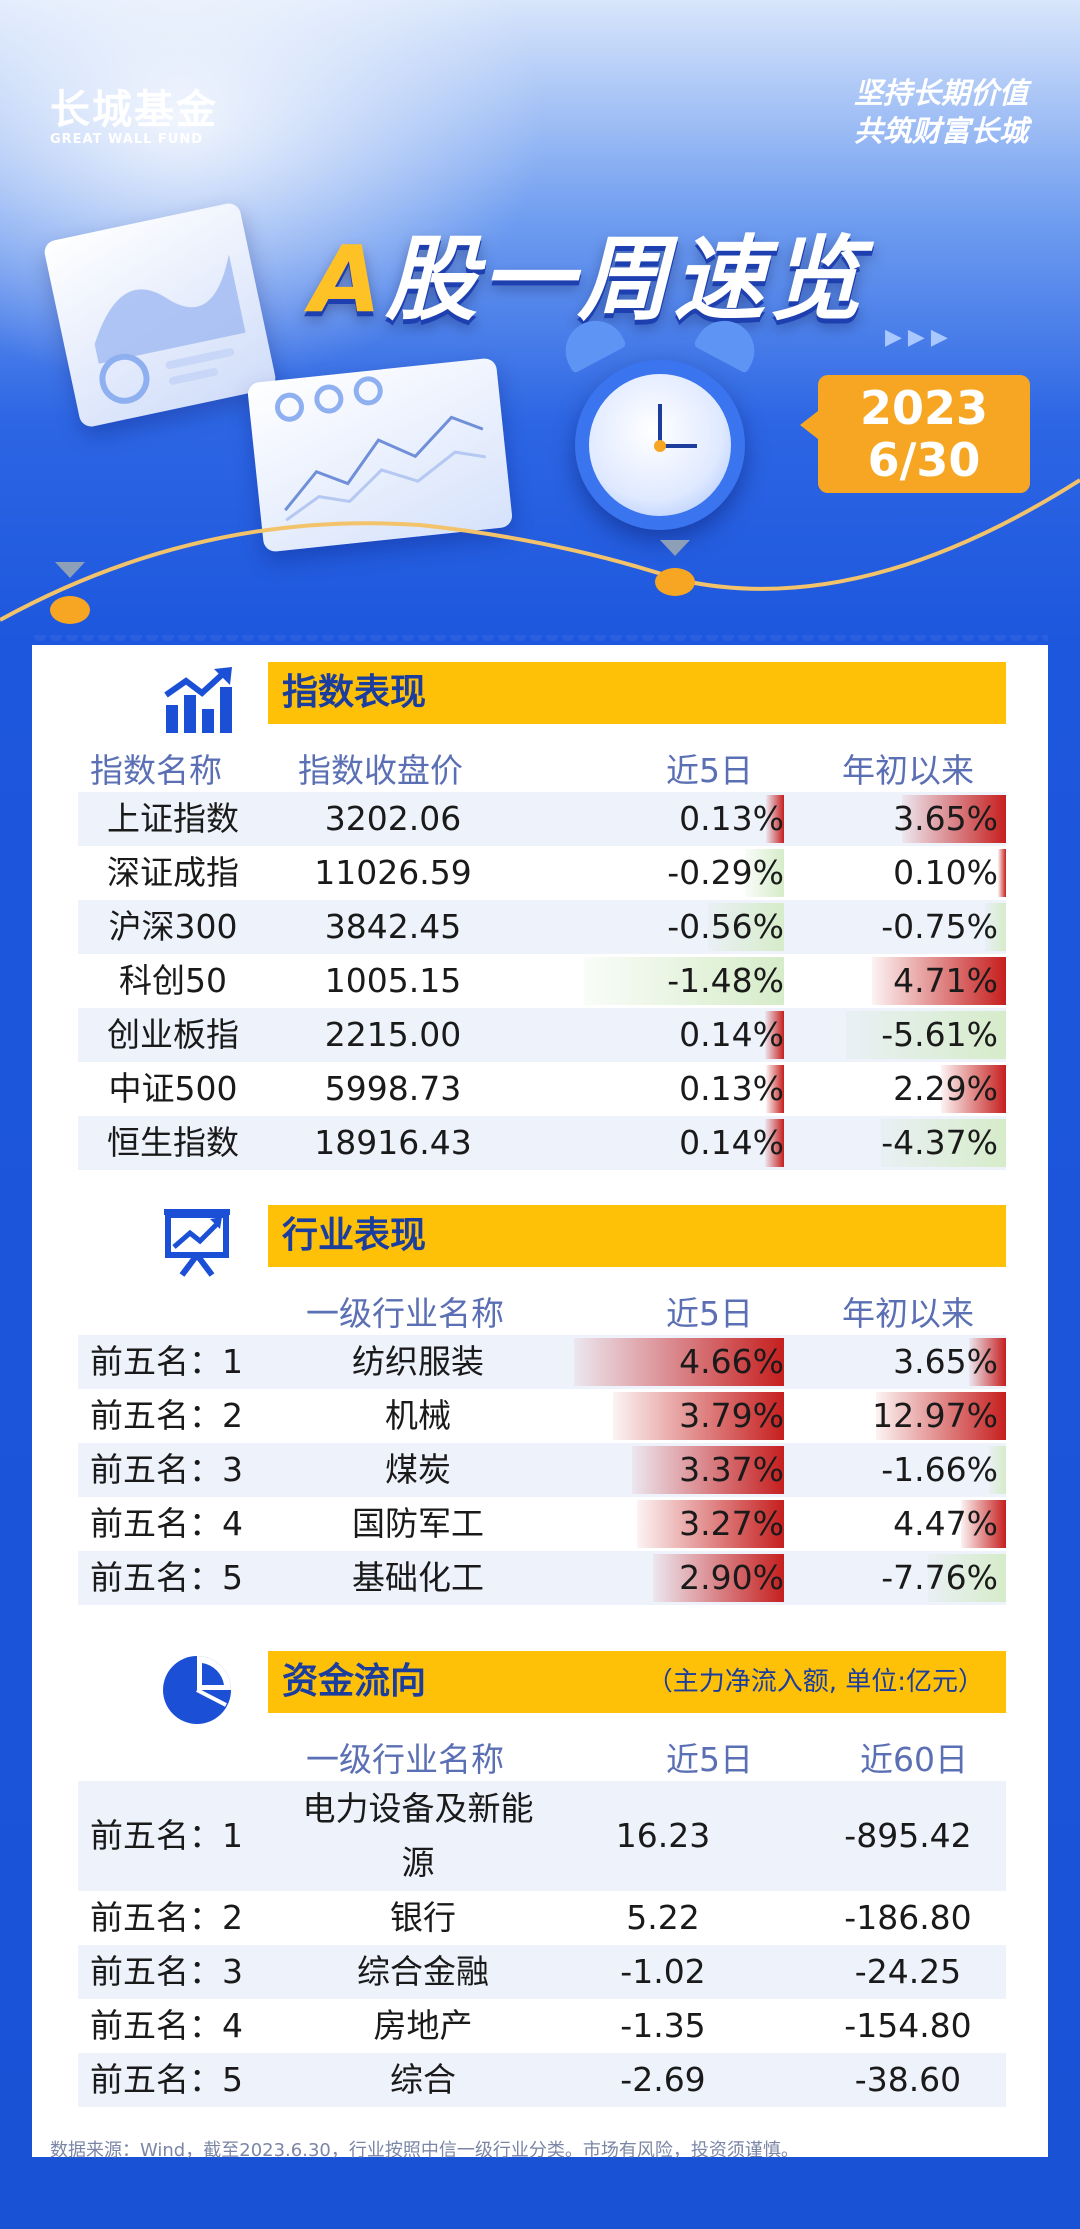 This screenshot has height=2229, width=1080. What do you see at coordinates (731, 1523) in the screenshot?
I see `industry-d5: 3.27%` at bounding box center [731, 1523].